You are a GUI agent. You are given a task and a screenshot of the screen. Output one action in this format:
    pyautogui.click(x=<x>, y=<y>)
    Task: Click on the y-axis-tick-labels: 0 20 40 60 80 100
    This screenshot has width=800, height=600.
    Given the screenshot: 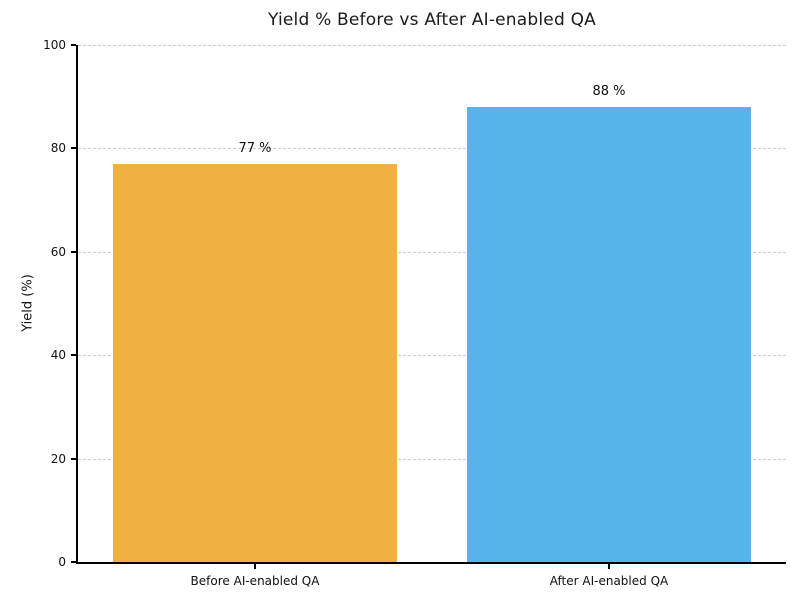 What is the action you would take?
    pyautogui.click(x=38, y=303)
    